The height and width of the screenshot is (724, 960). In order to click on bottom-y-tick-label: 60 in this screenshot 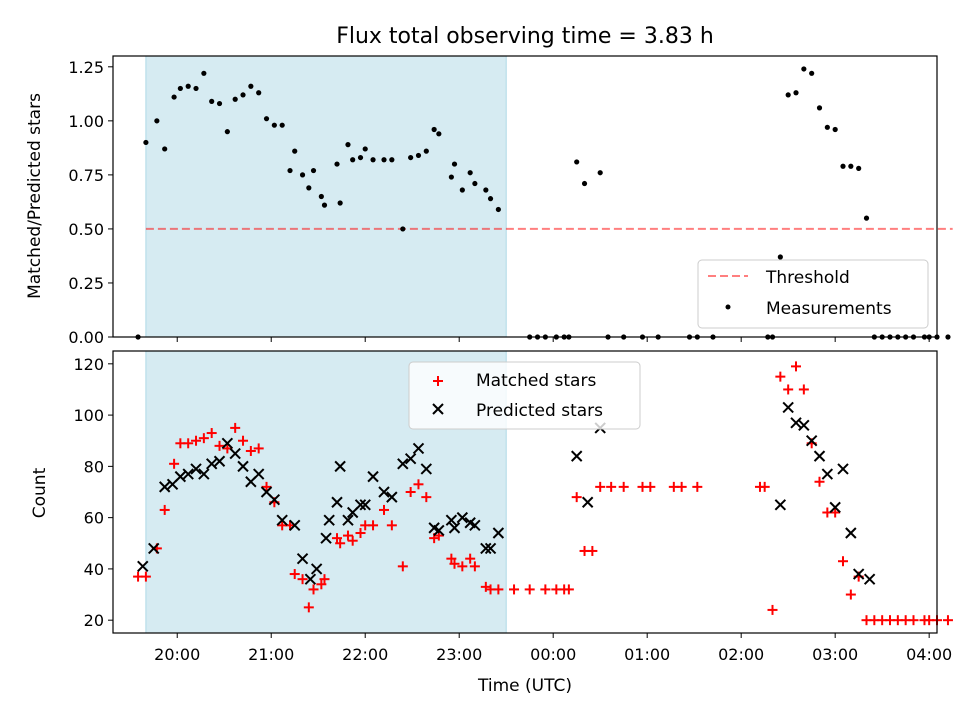, I will do `click(94, 518)`.